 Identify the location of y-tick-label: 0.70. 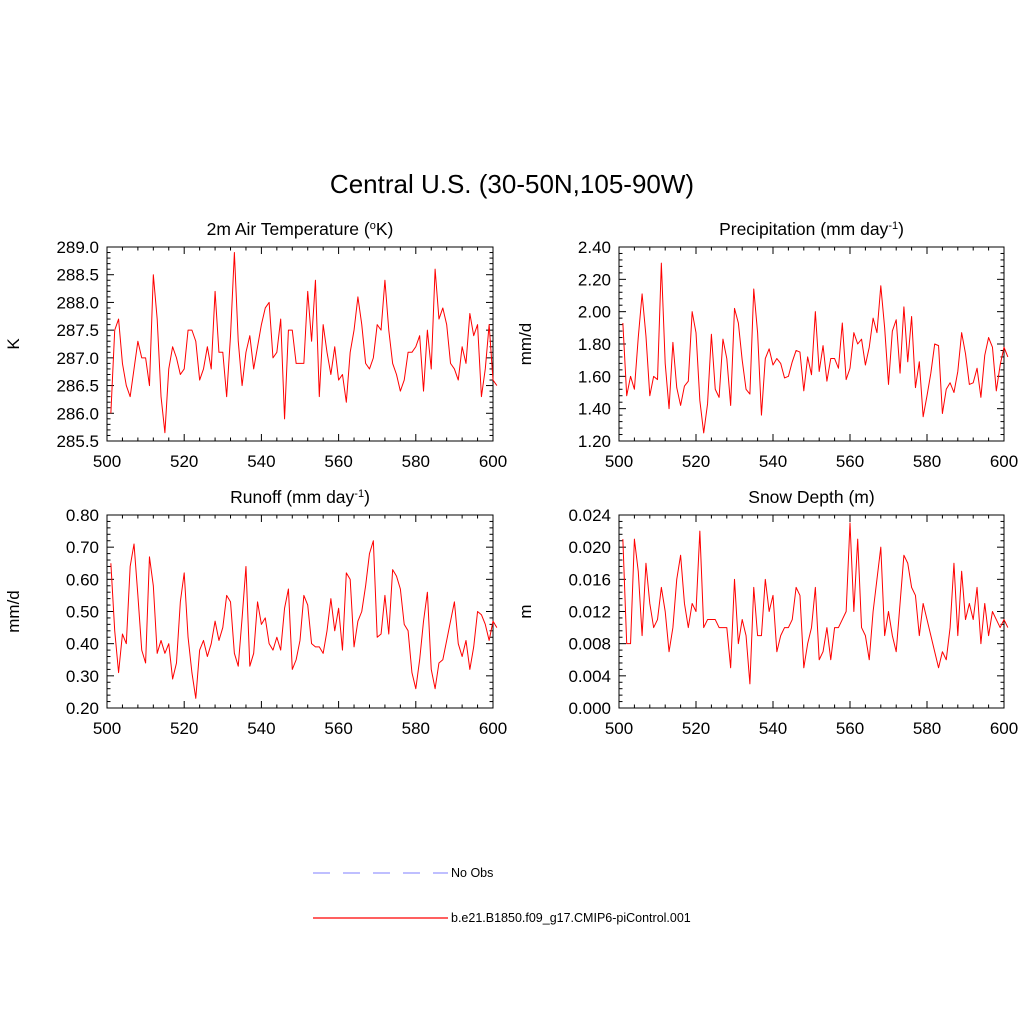
(82, 547).